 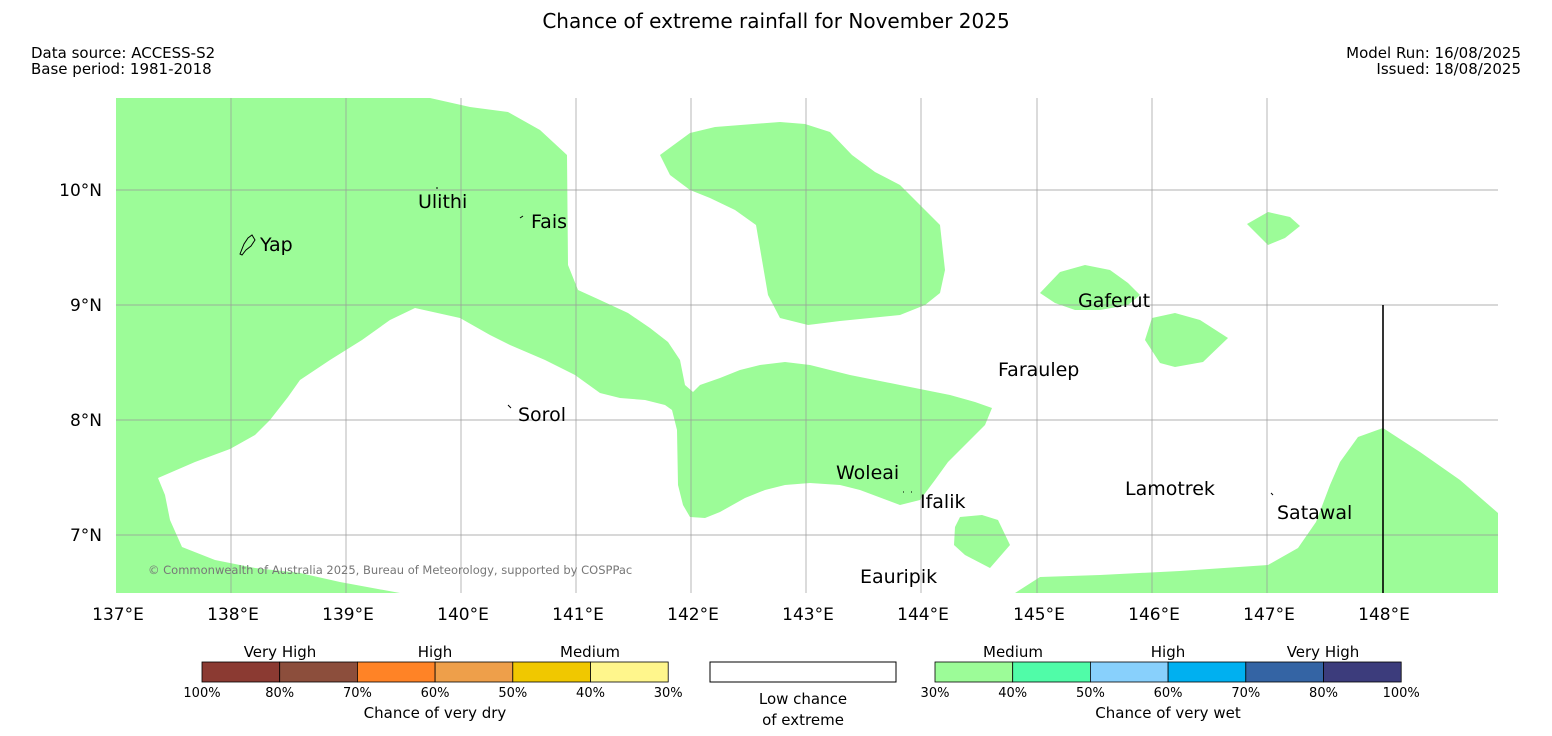 What do you see at coordinates (1433, 53) in the screenshot?
I see `model-run-text: Model Run: 16/08/2025` at bounding box center [1433, 53].